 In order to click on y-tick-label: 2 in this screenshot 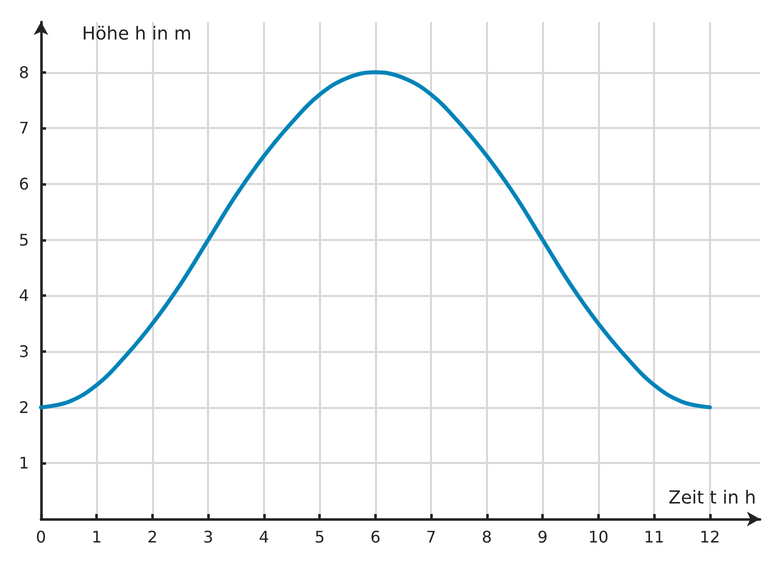, I will do `click(23, 407)`.